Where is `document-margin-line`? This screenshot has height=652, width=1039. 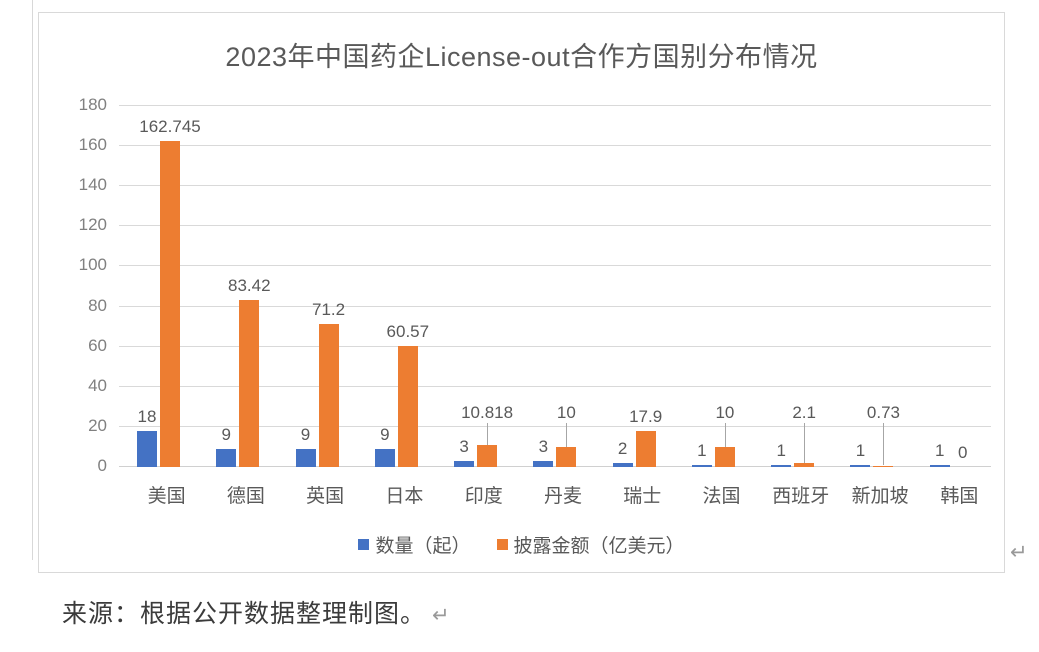 document-margin-line is located at coordinates (32, 280).